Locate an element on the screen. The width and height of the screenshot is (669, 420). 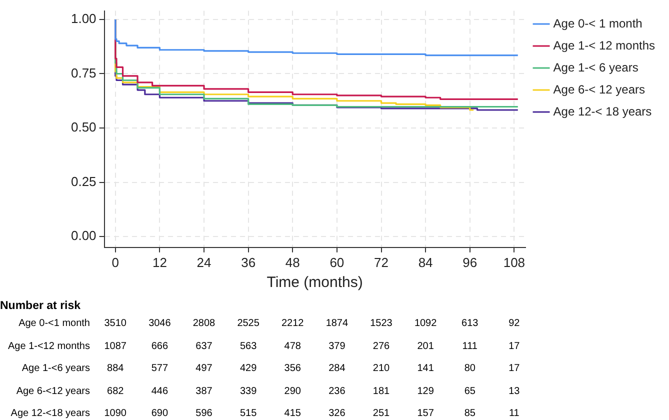
text: 497 is located at coordinates (204, 368).